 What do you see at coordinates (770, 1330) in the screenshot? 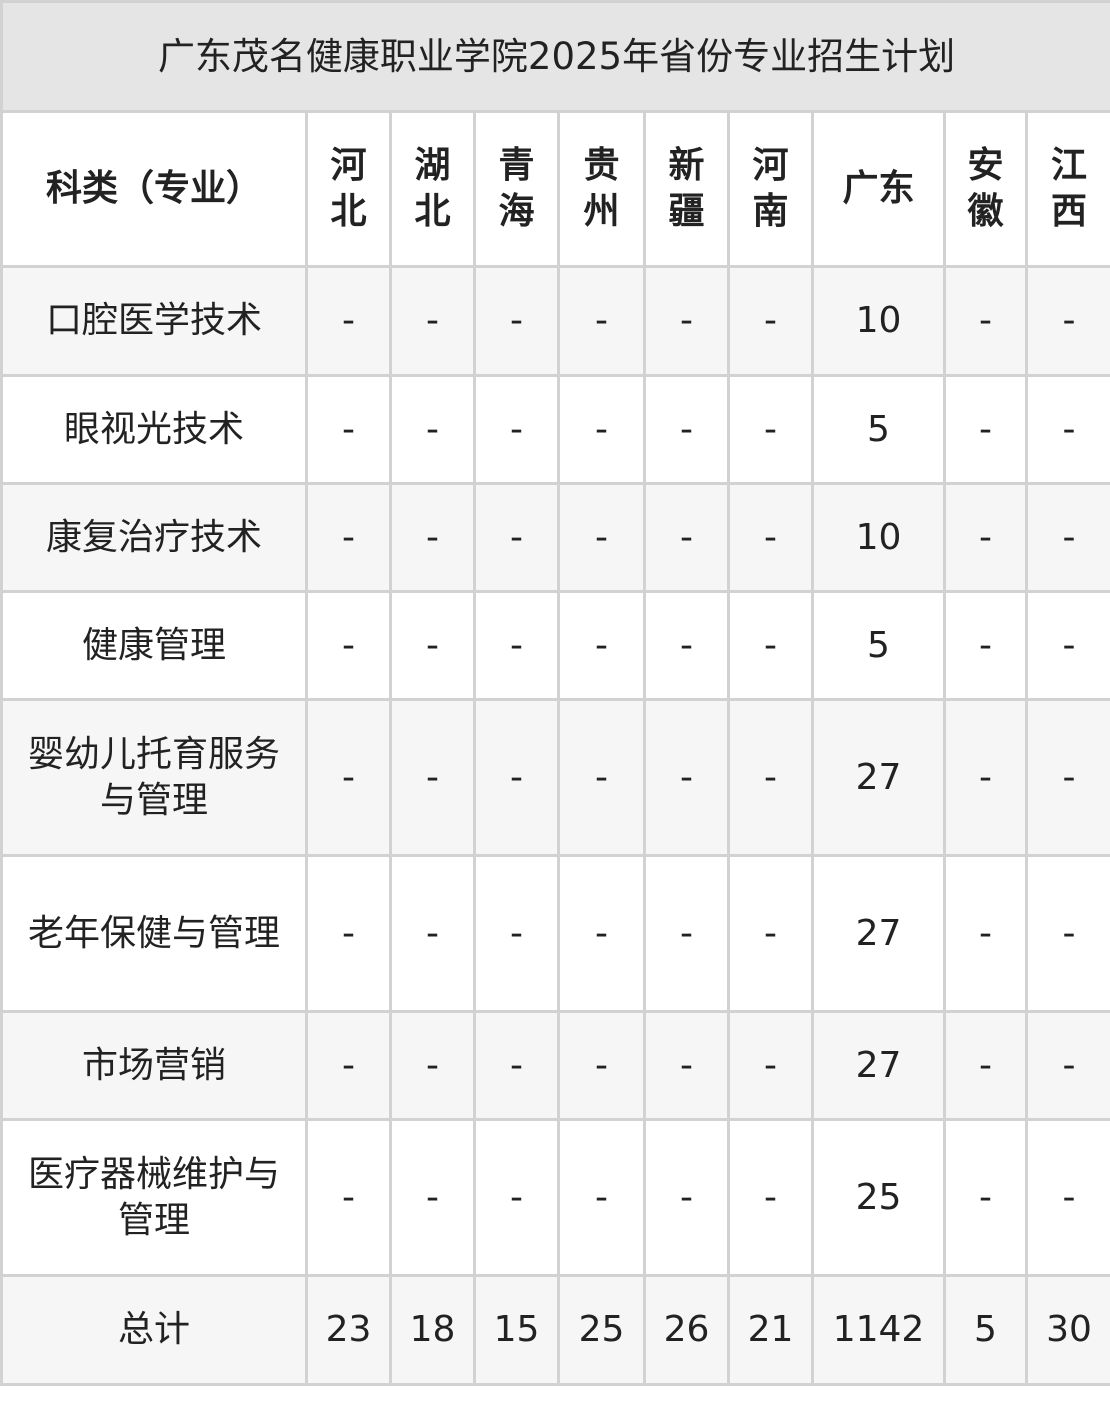
I see `plan-value: 21` at bounding box center [770, 1330].